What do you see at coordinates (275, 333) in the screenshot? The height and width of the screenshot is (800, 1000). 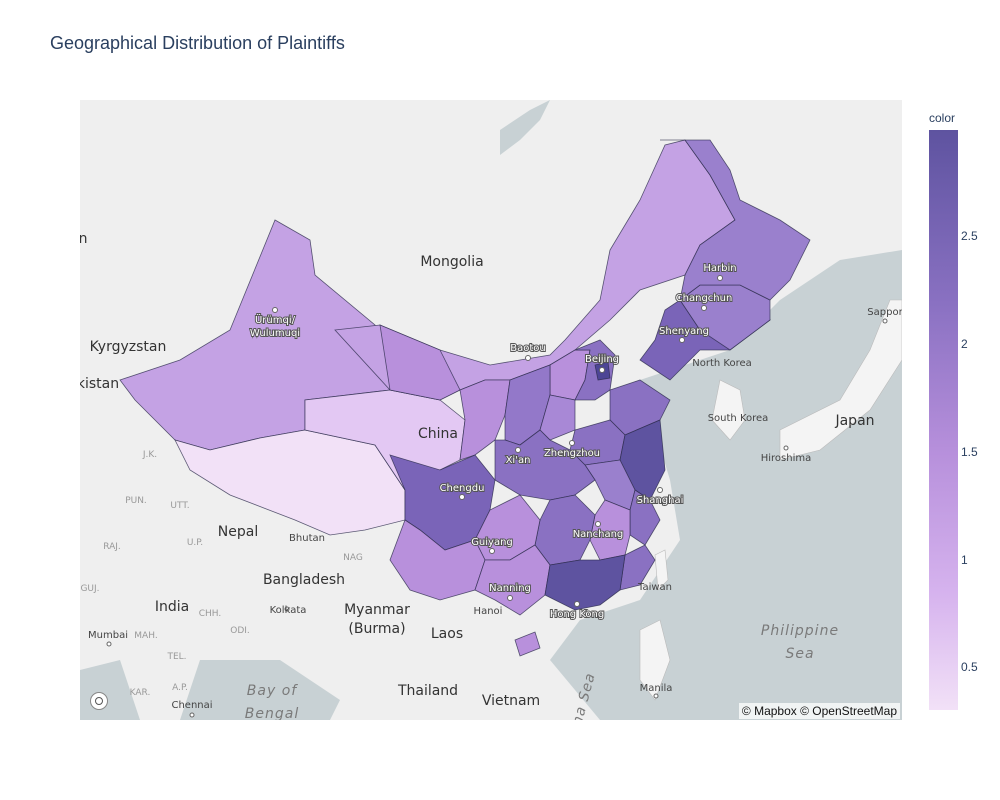 I see `label-wulumuqi: Wulumuqi` at bounding box center [275, 333].